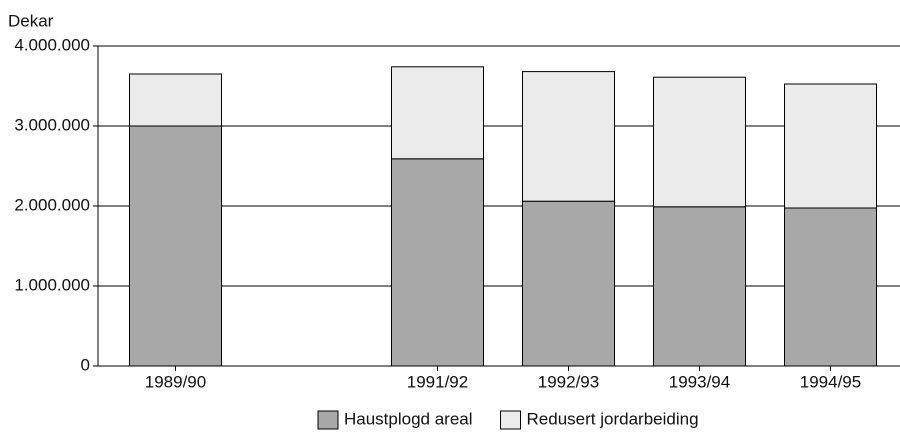 The image size is (900, 435). What do you see at coordinates (52, 44) in the screenshot?
I see `y-tick-label: 4.000.000` at bounding box center [52, 44].